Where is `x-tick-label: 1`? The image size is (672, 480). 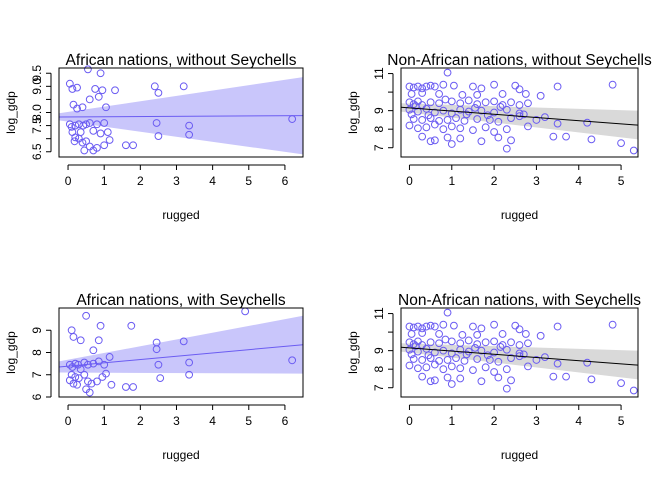 x-tick-label: 1 is located at coordinates (104, 181).